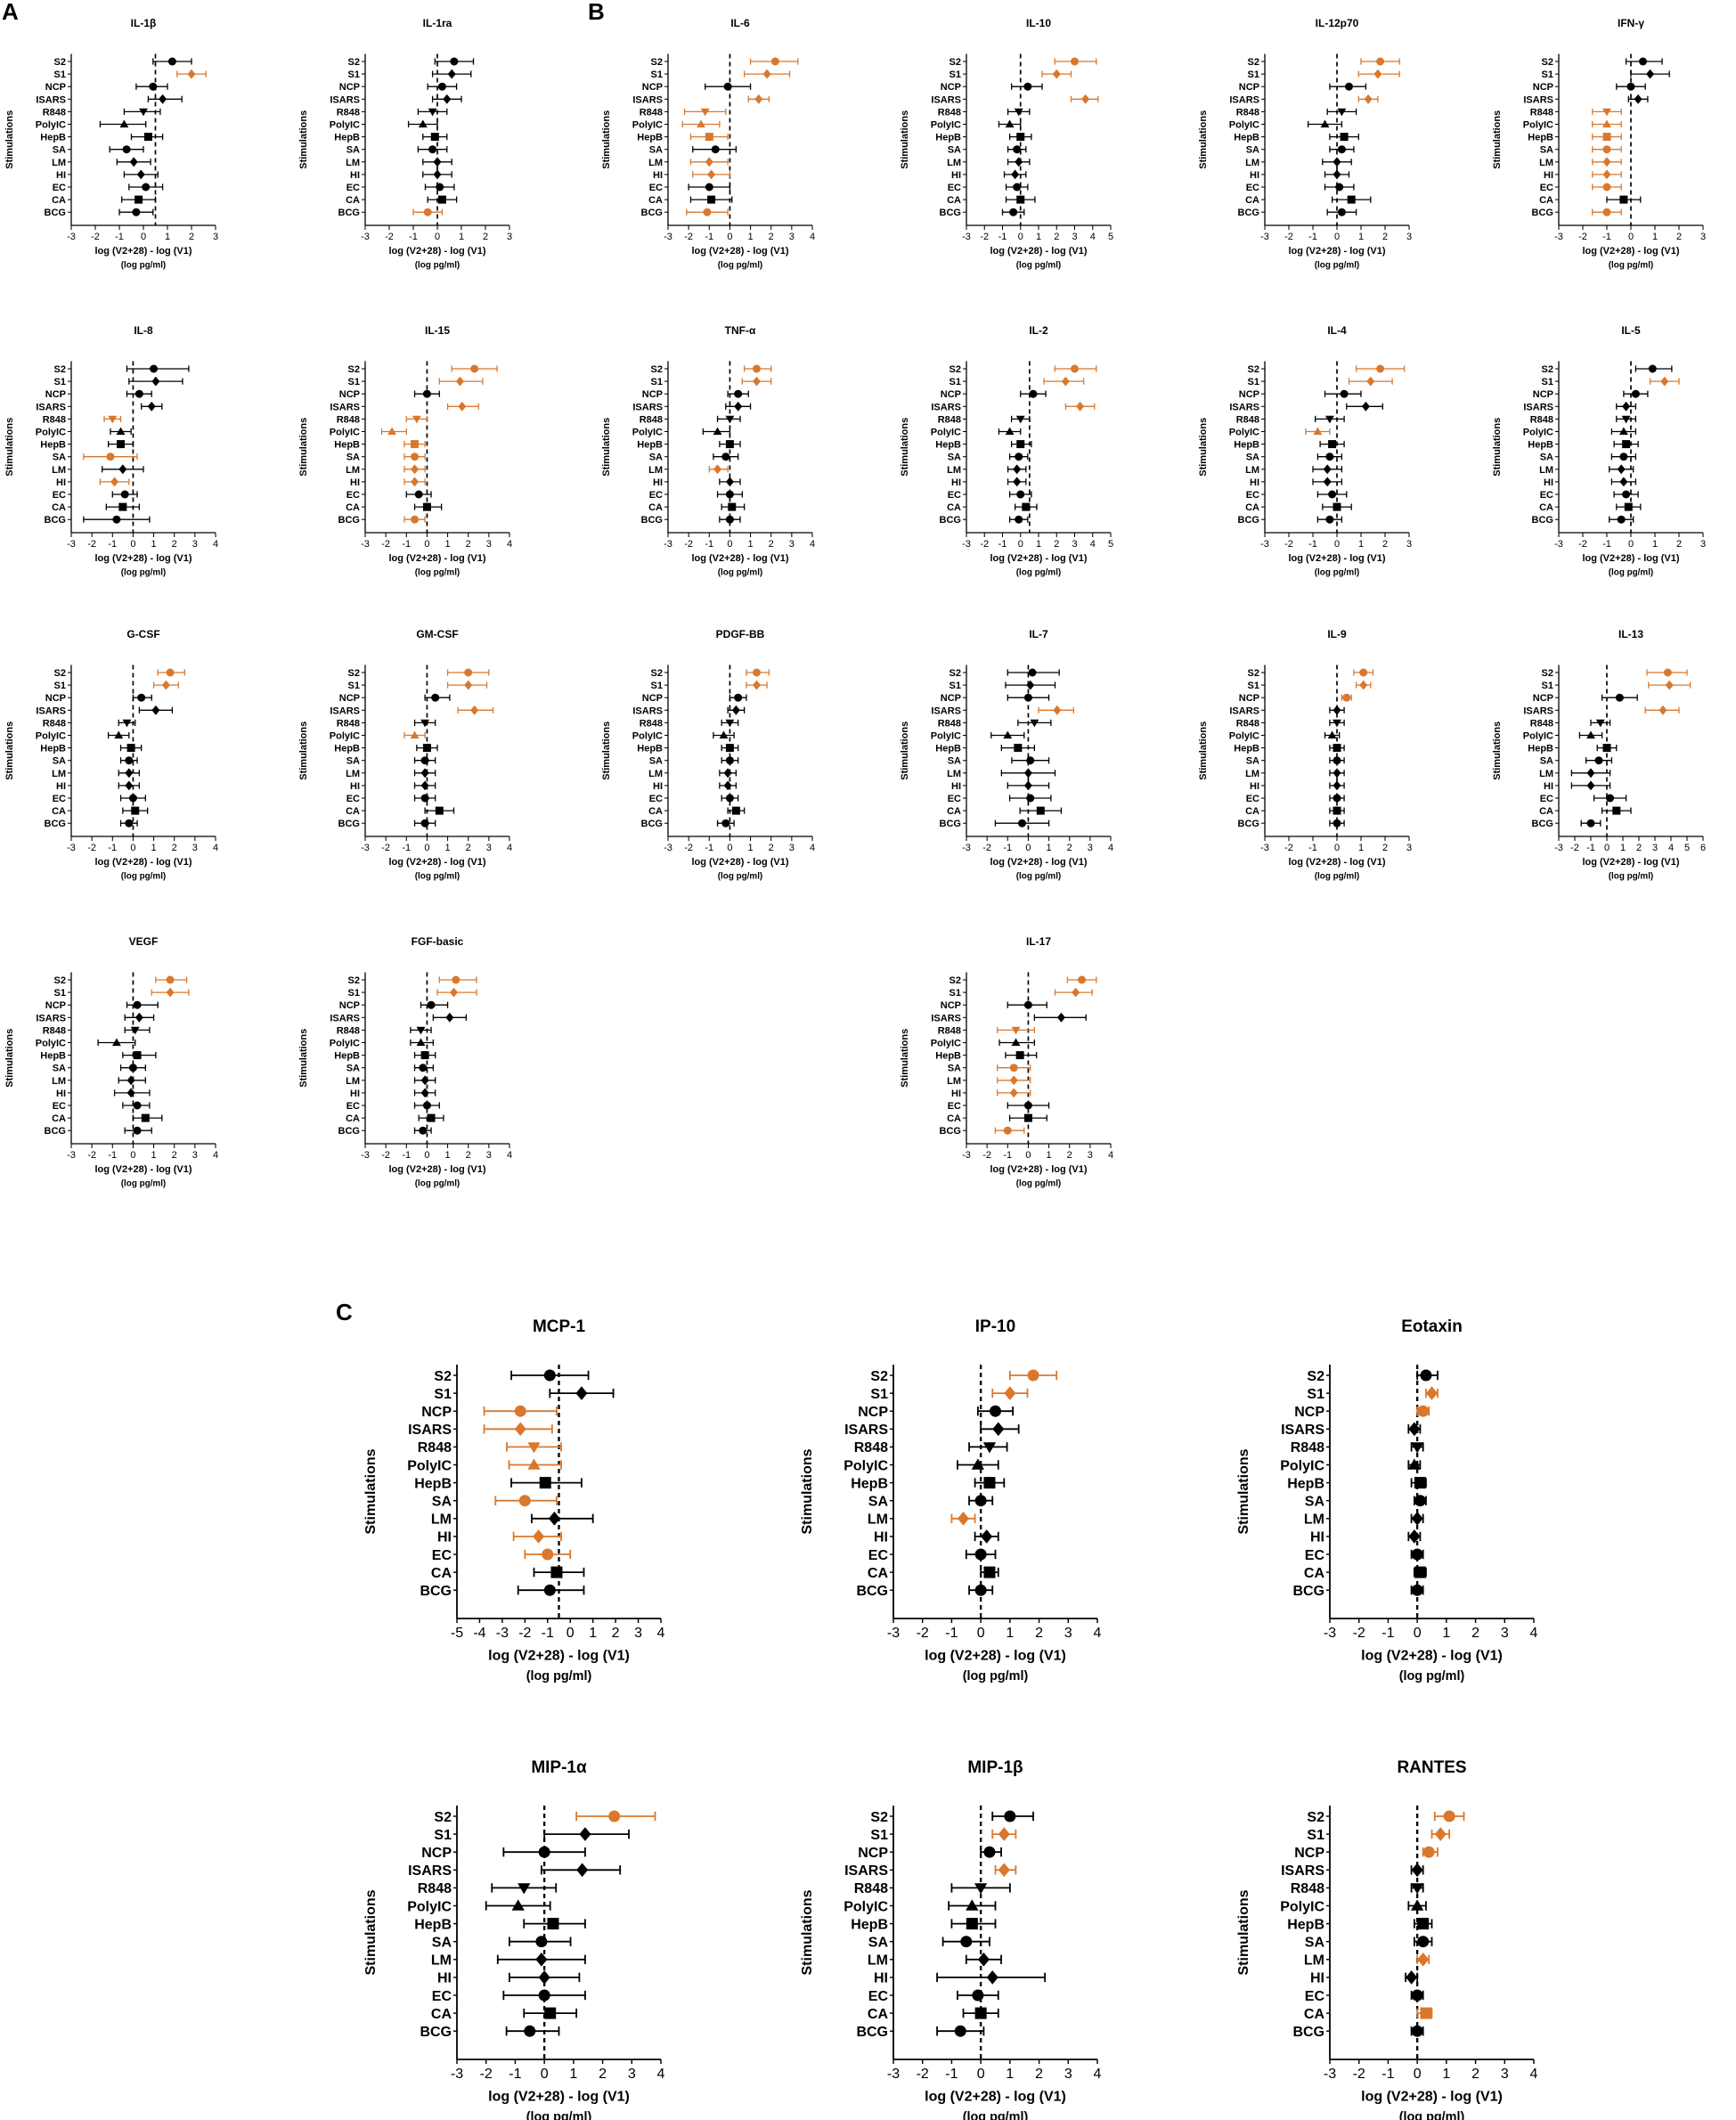 The image size is (1736, 2120). I want to click on chart-title: PDGF-BB, so click(741, 634).